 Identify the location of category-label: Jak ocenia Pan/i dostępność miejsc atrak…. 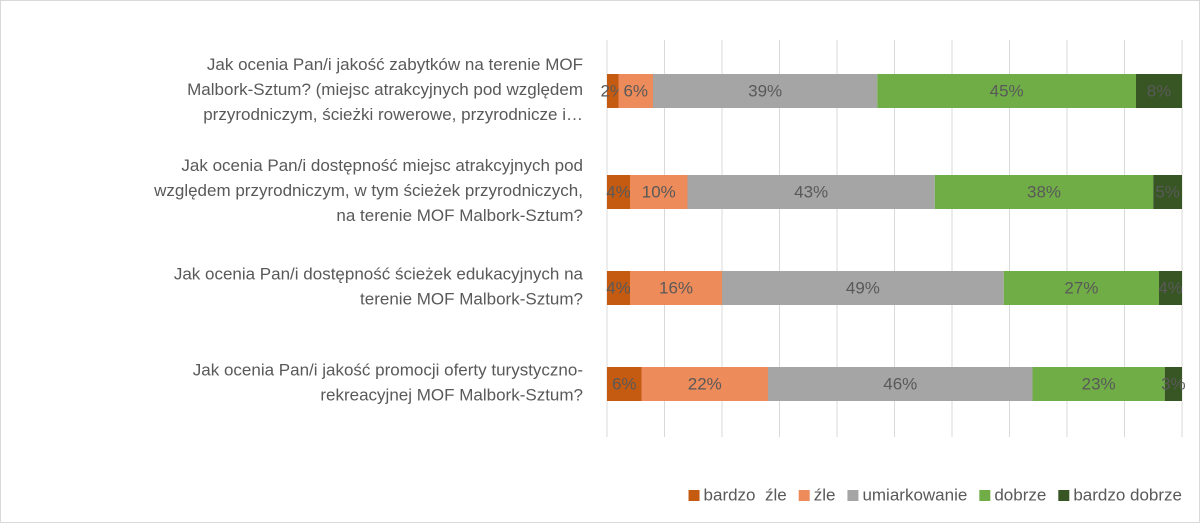
(368, 190).